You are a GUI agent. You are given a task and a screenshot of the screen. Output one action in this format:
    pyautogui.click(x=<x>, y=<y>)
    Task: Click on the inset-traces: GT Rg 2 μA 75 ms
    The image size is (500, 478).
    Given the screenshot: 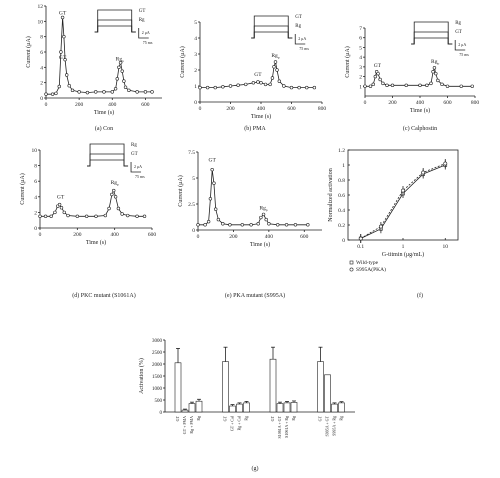 What is the action you would take?
    pyautogui.click(x=123, y=27)
    